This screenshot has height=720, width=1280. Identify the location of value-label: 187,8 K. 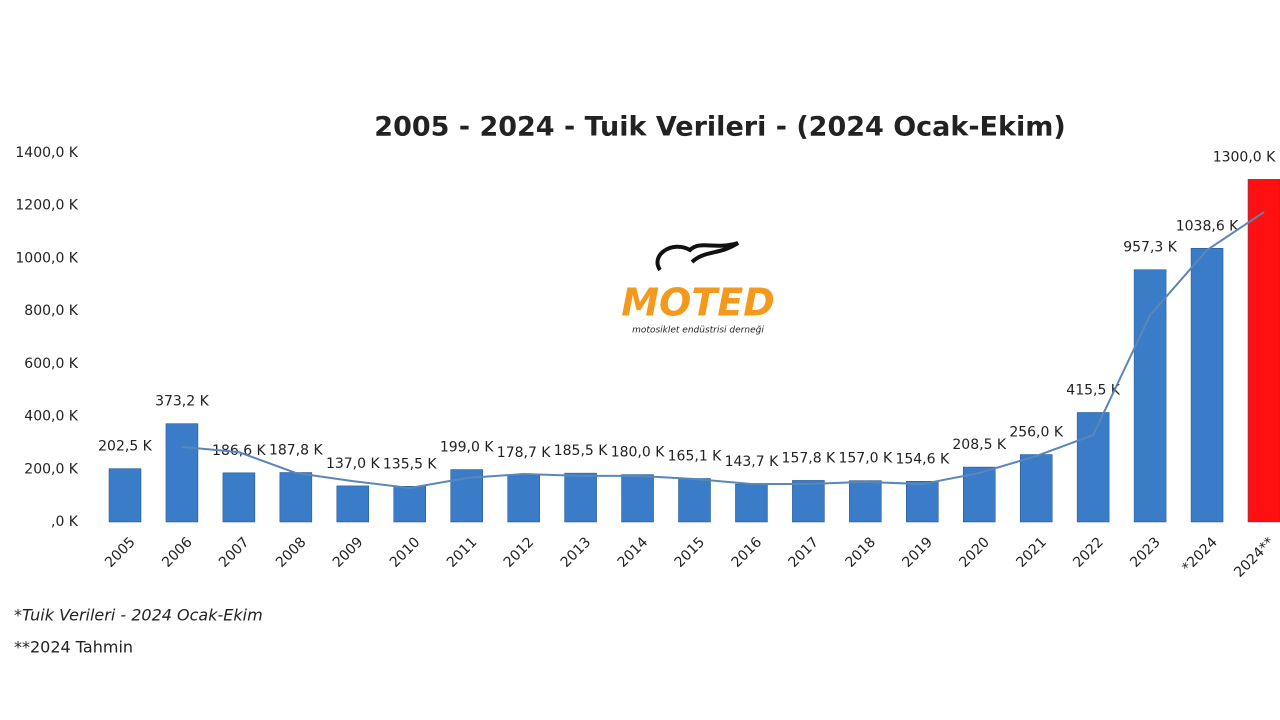
(296, 451).